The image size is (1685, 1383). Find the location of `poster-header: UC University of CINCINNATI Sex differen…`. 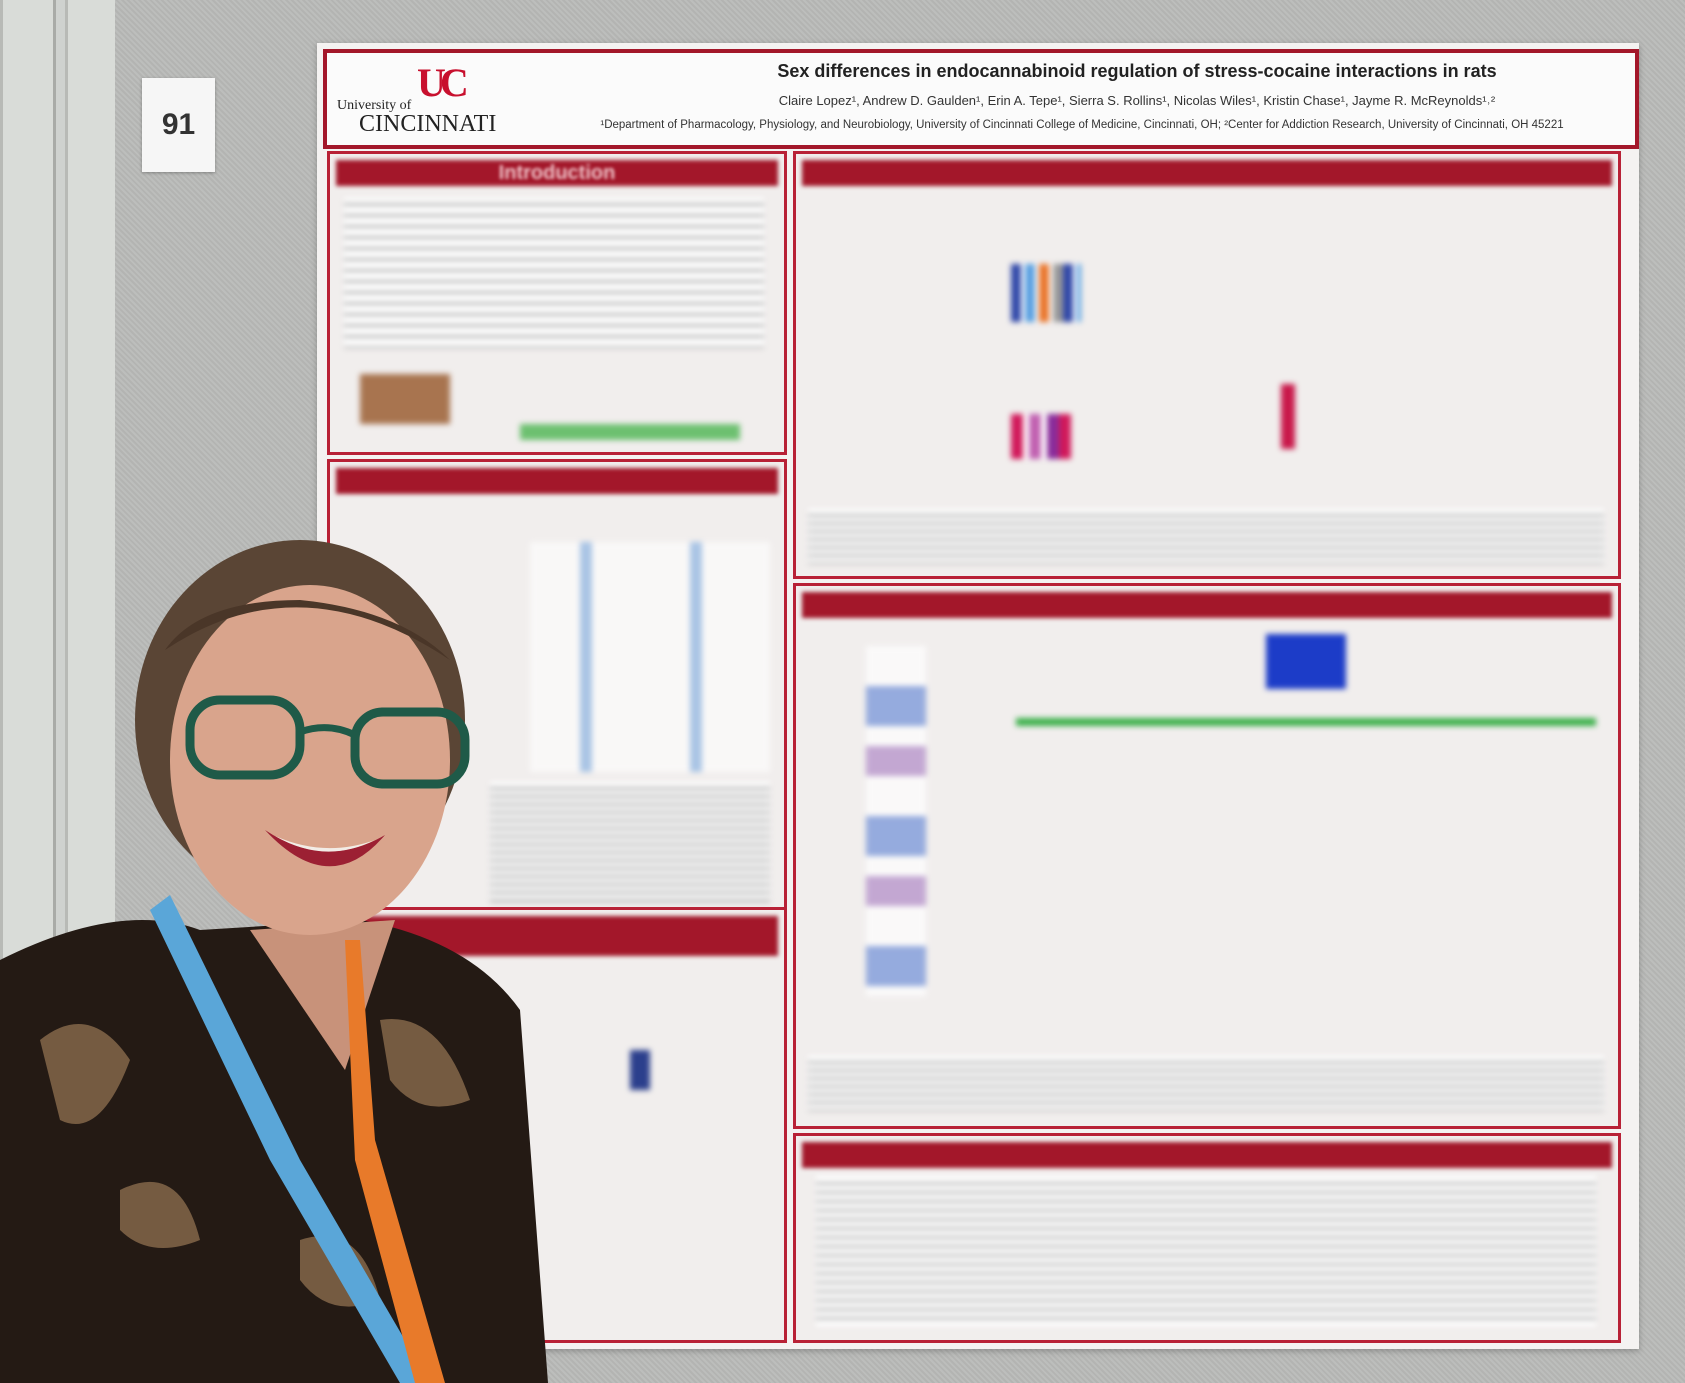

poster-header: UC University of CINCINNATI Sex differen… is located at coordinates (981, 99).